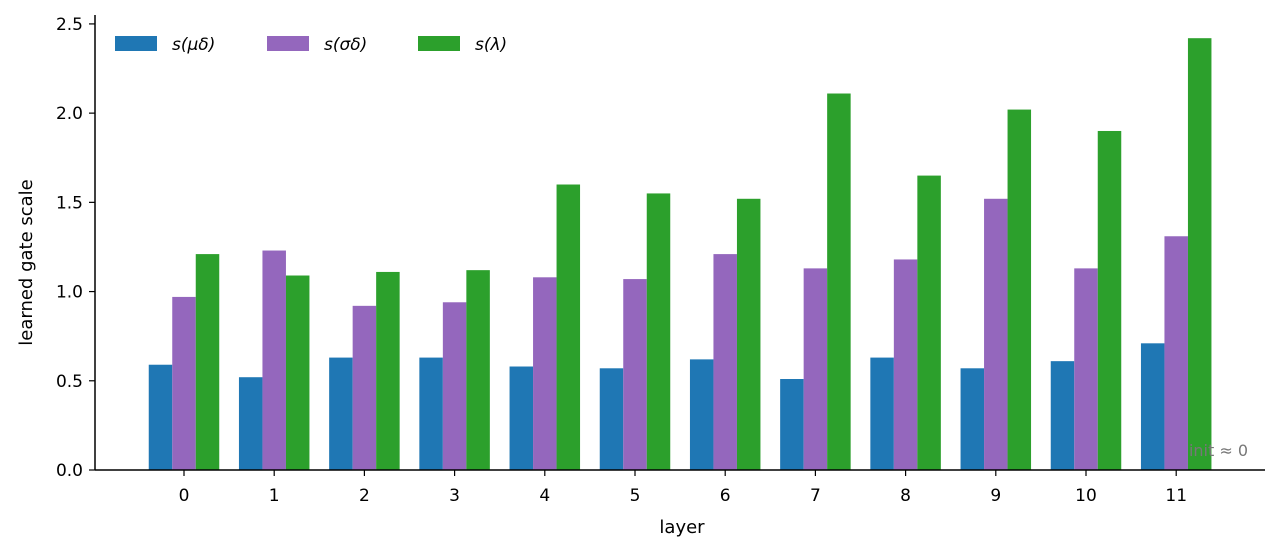 This screenshot has height=555, width=1280. What do you see at coordinates (683, 488) in the screenshot?
I see `x-axis-ticks: 0 1 2 3 4 5 6 7 8 9 10 11` at bounding box center [683, 488].